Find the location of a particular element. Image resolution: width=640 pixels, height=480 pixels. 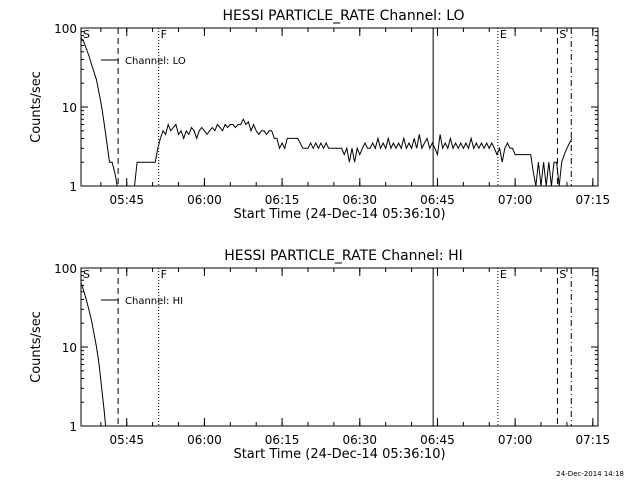

chart-title: HESSI PARTICLE_RATE Channel: HI is located at coordinates (343, 256).